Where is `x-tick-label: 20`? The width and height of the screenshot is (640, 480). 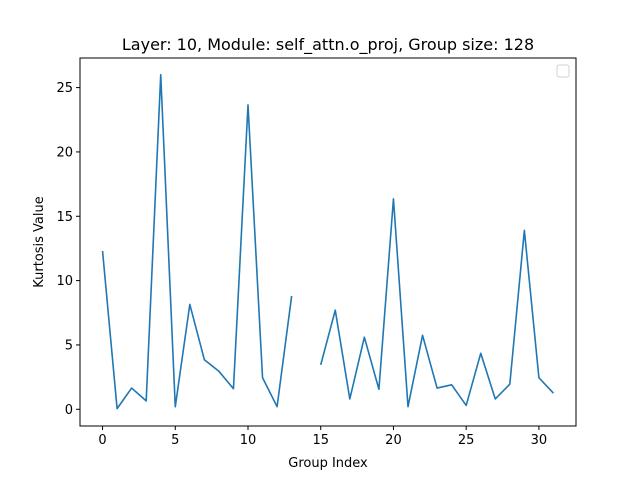
x-tick-label: 20 is located at coordinates (393, 440).